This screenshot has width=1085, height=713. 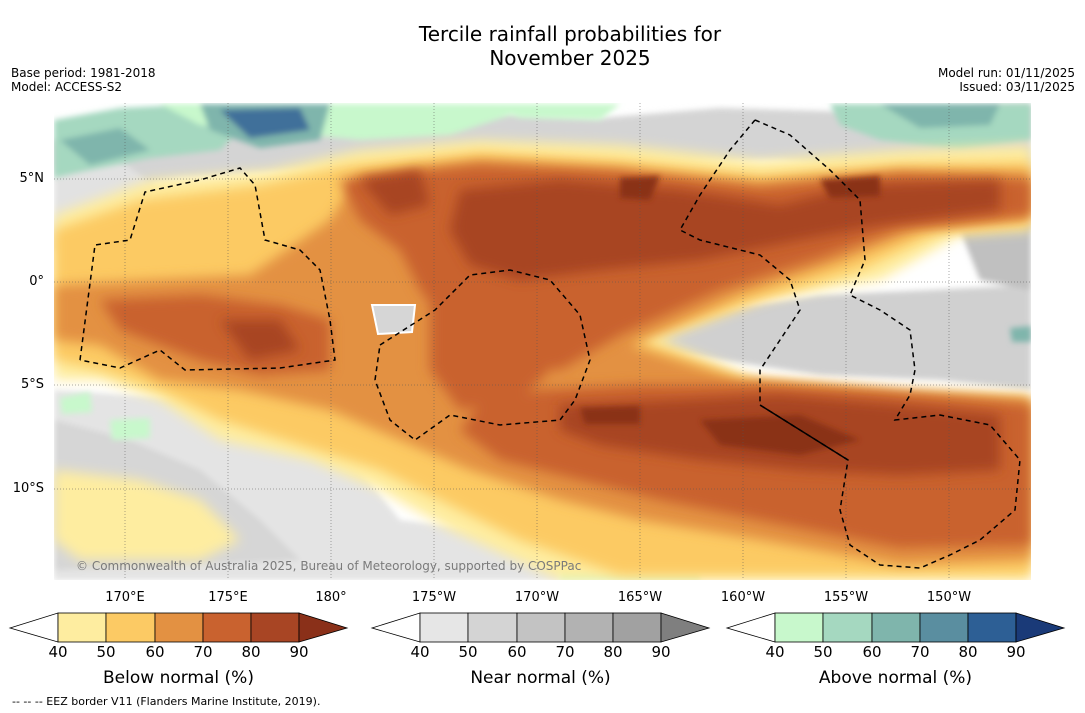 I want to click on lon-label-155w: 155°W, so click(x=846, y=597).